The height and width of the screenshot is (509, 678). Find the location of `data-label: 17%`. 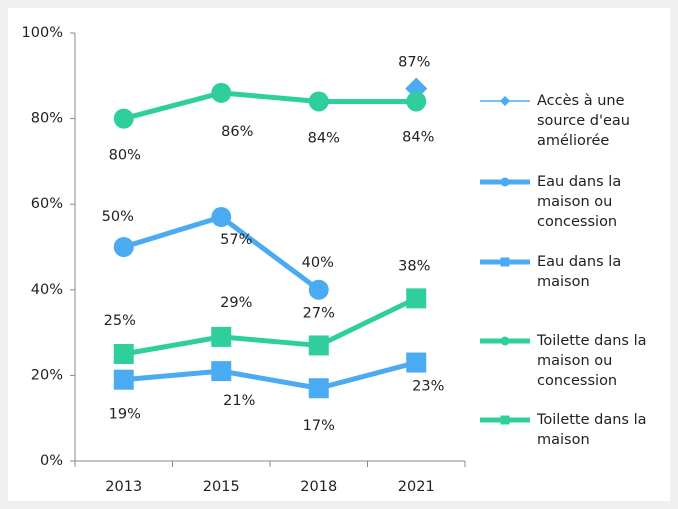

data-label: 17% is located at coordinates (319, 426).